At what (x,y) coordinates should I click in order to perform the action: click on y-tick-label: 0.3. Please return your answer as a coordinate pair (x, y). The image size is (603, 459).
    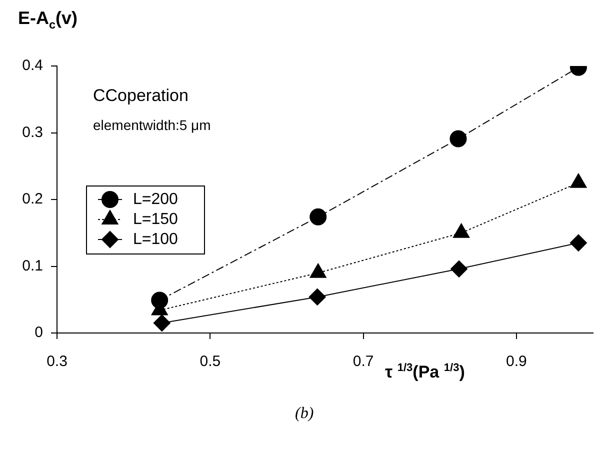
    Looking at the image, I should click on (32, 132).